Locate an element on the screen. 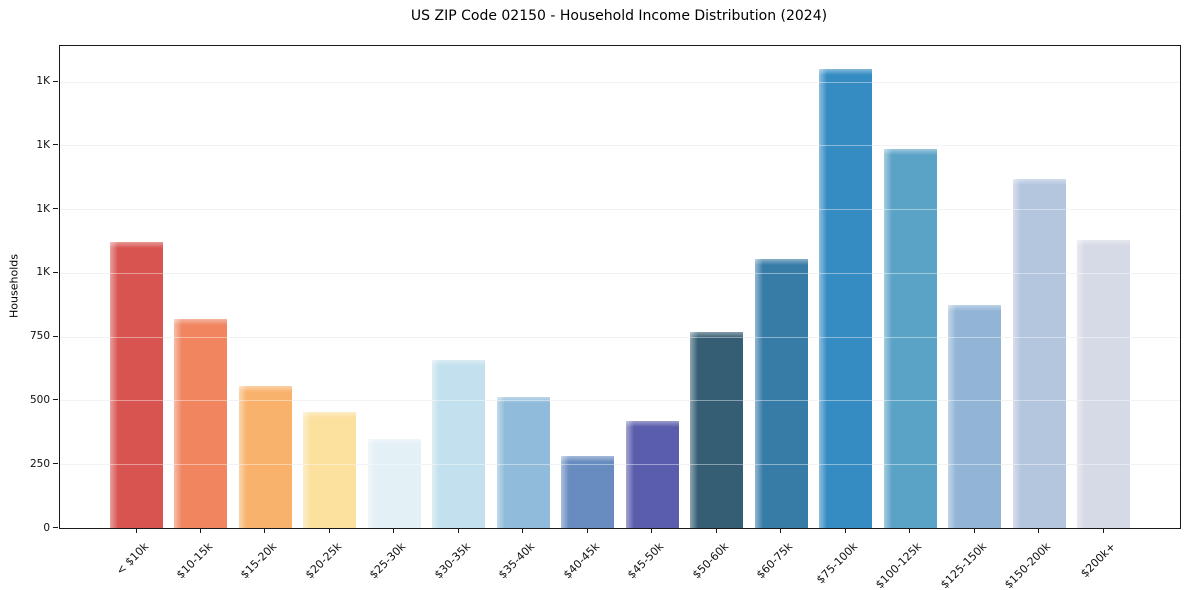 This screenshot has width=1189, height=590. x-tick-label: $60-75k is located at coordinates (775, 561).